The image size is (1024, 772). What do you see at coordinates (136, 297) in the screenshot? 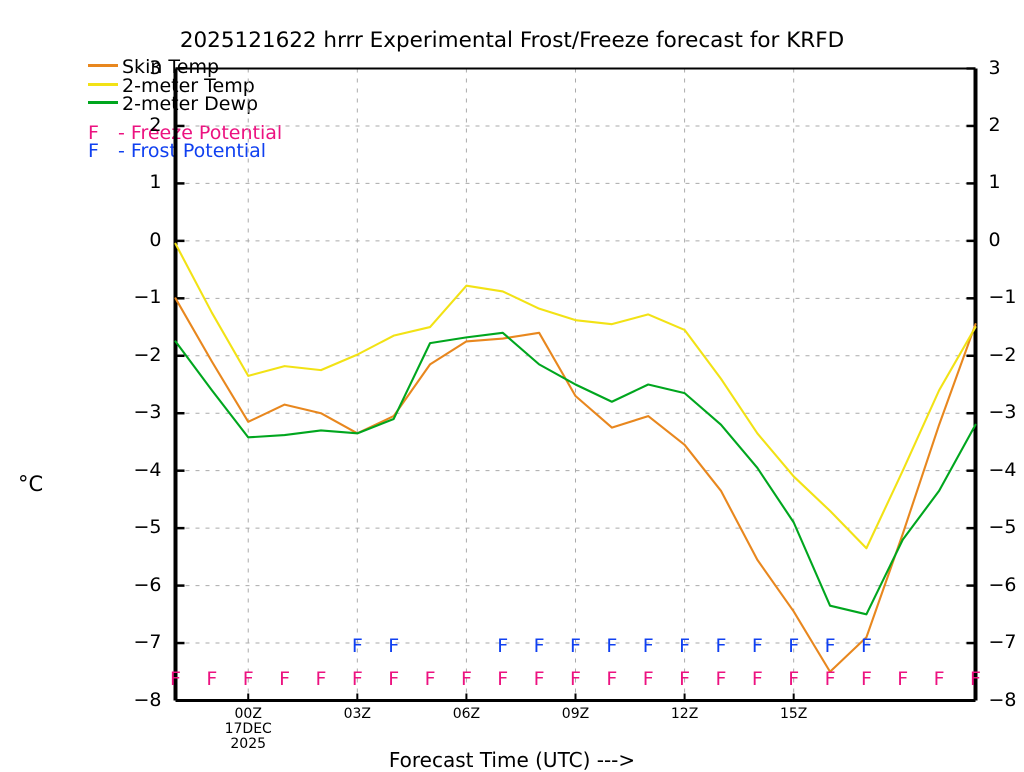
I see `y-tick-label-left: −1` at bounding box center [136, 297].